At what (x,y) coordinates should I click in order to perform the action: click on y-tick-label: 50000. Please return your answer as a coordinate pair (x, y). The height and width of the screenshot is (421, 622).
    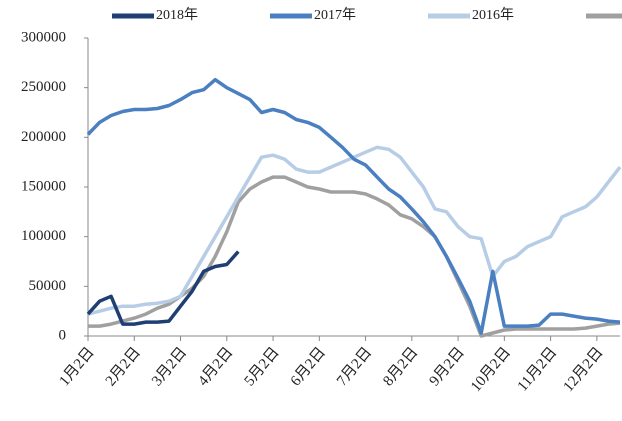
    Looking at the image, I should click on (48, 286).